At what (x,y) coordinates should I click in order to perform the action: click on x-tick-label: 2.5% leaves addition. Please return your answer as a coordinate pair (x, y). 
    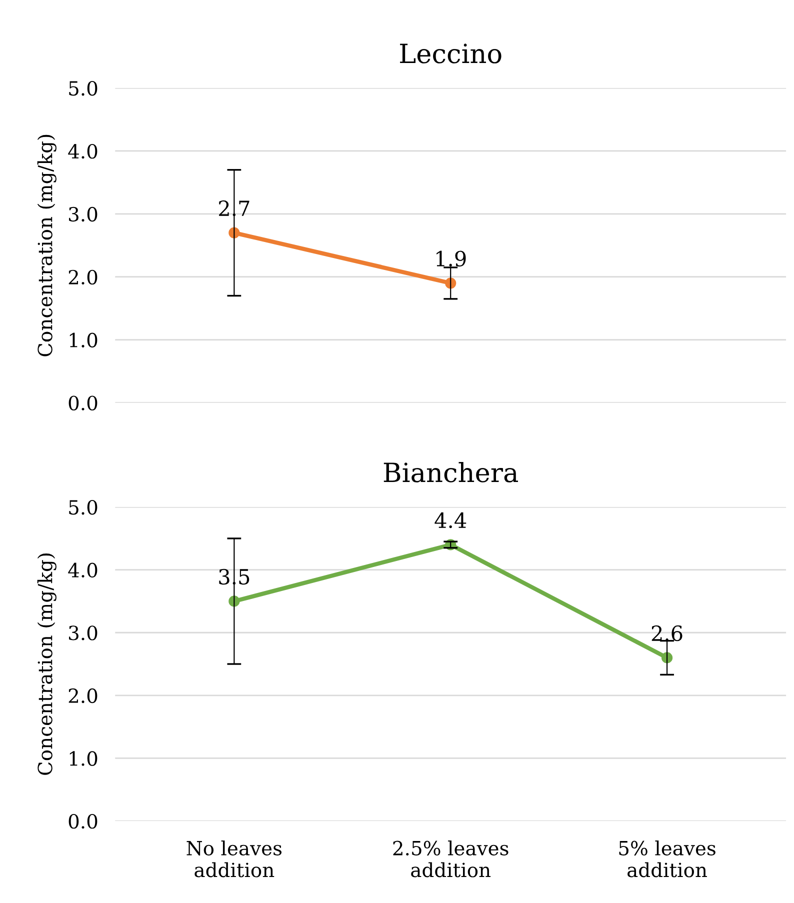
    Looking at the image, I should click on (450, 859).